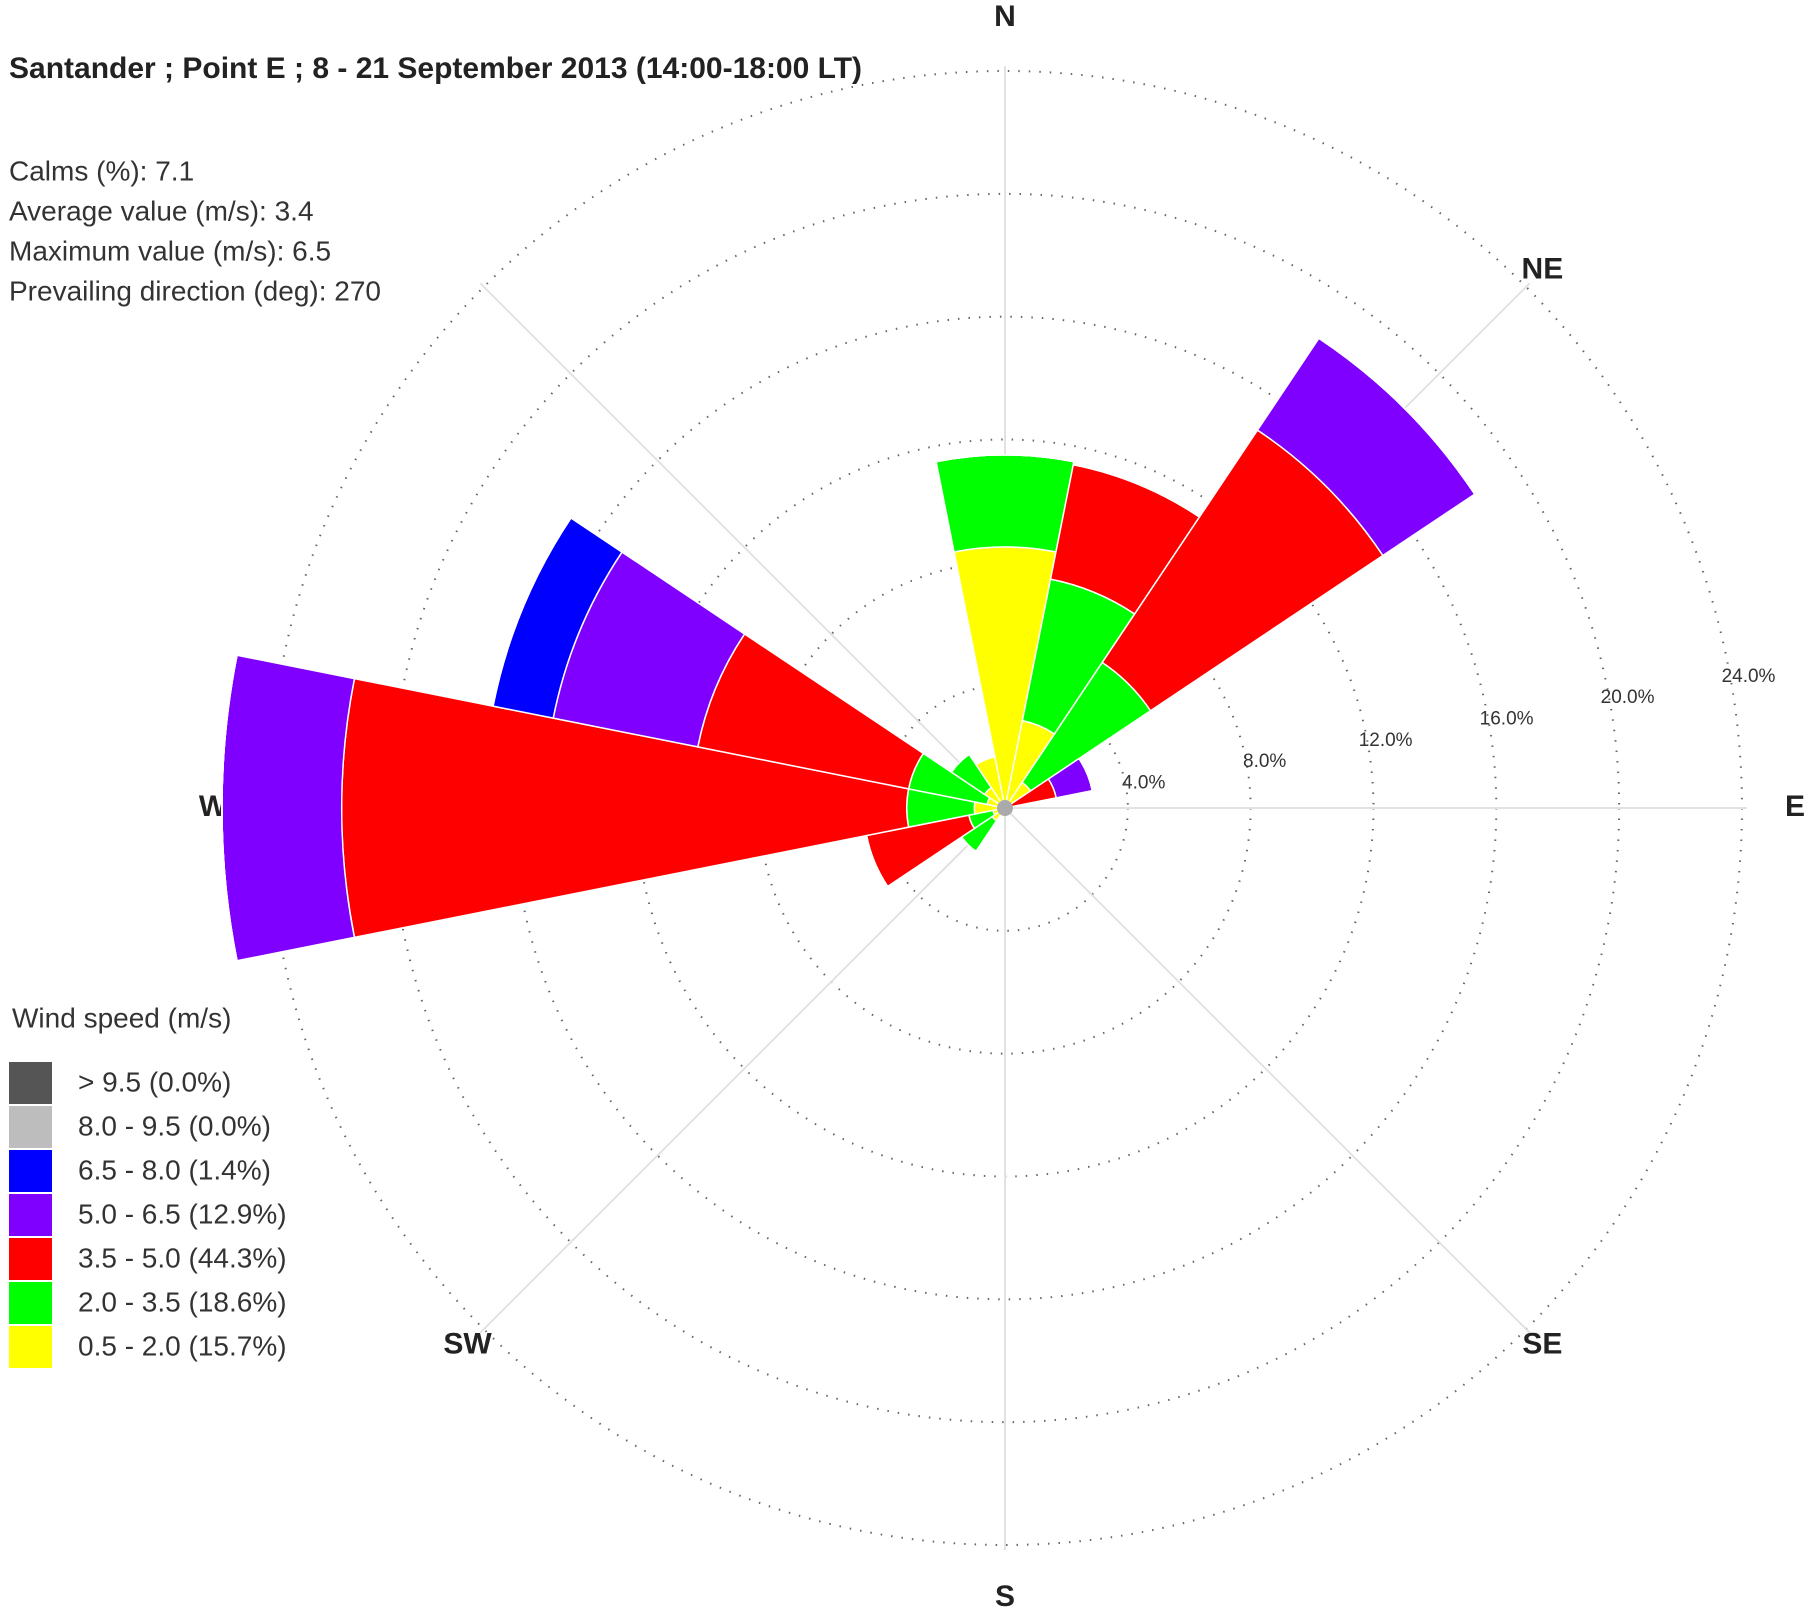 The image size is (1810, 1614). Describe the element at coordinates (170, 250) in the screenshot. I see `info-line: Maximum value (m/s): 6.5` at that location.